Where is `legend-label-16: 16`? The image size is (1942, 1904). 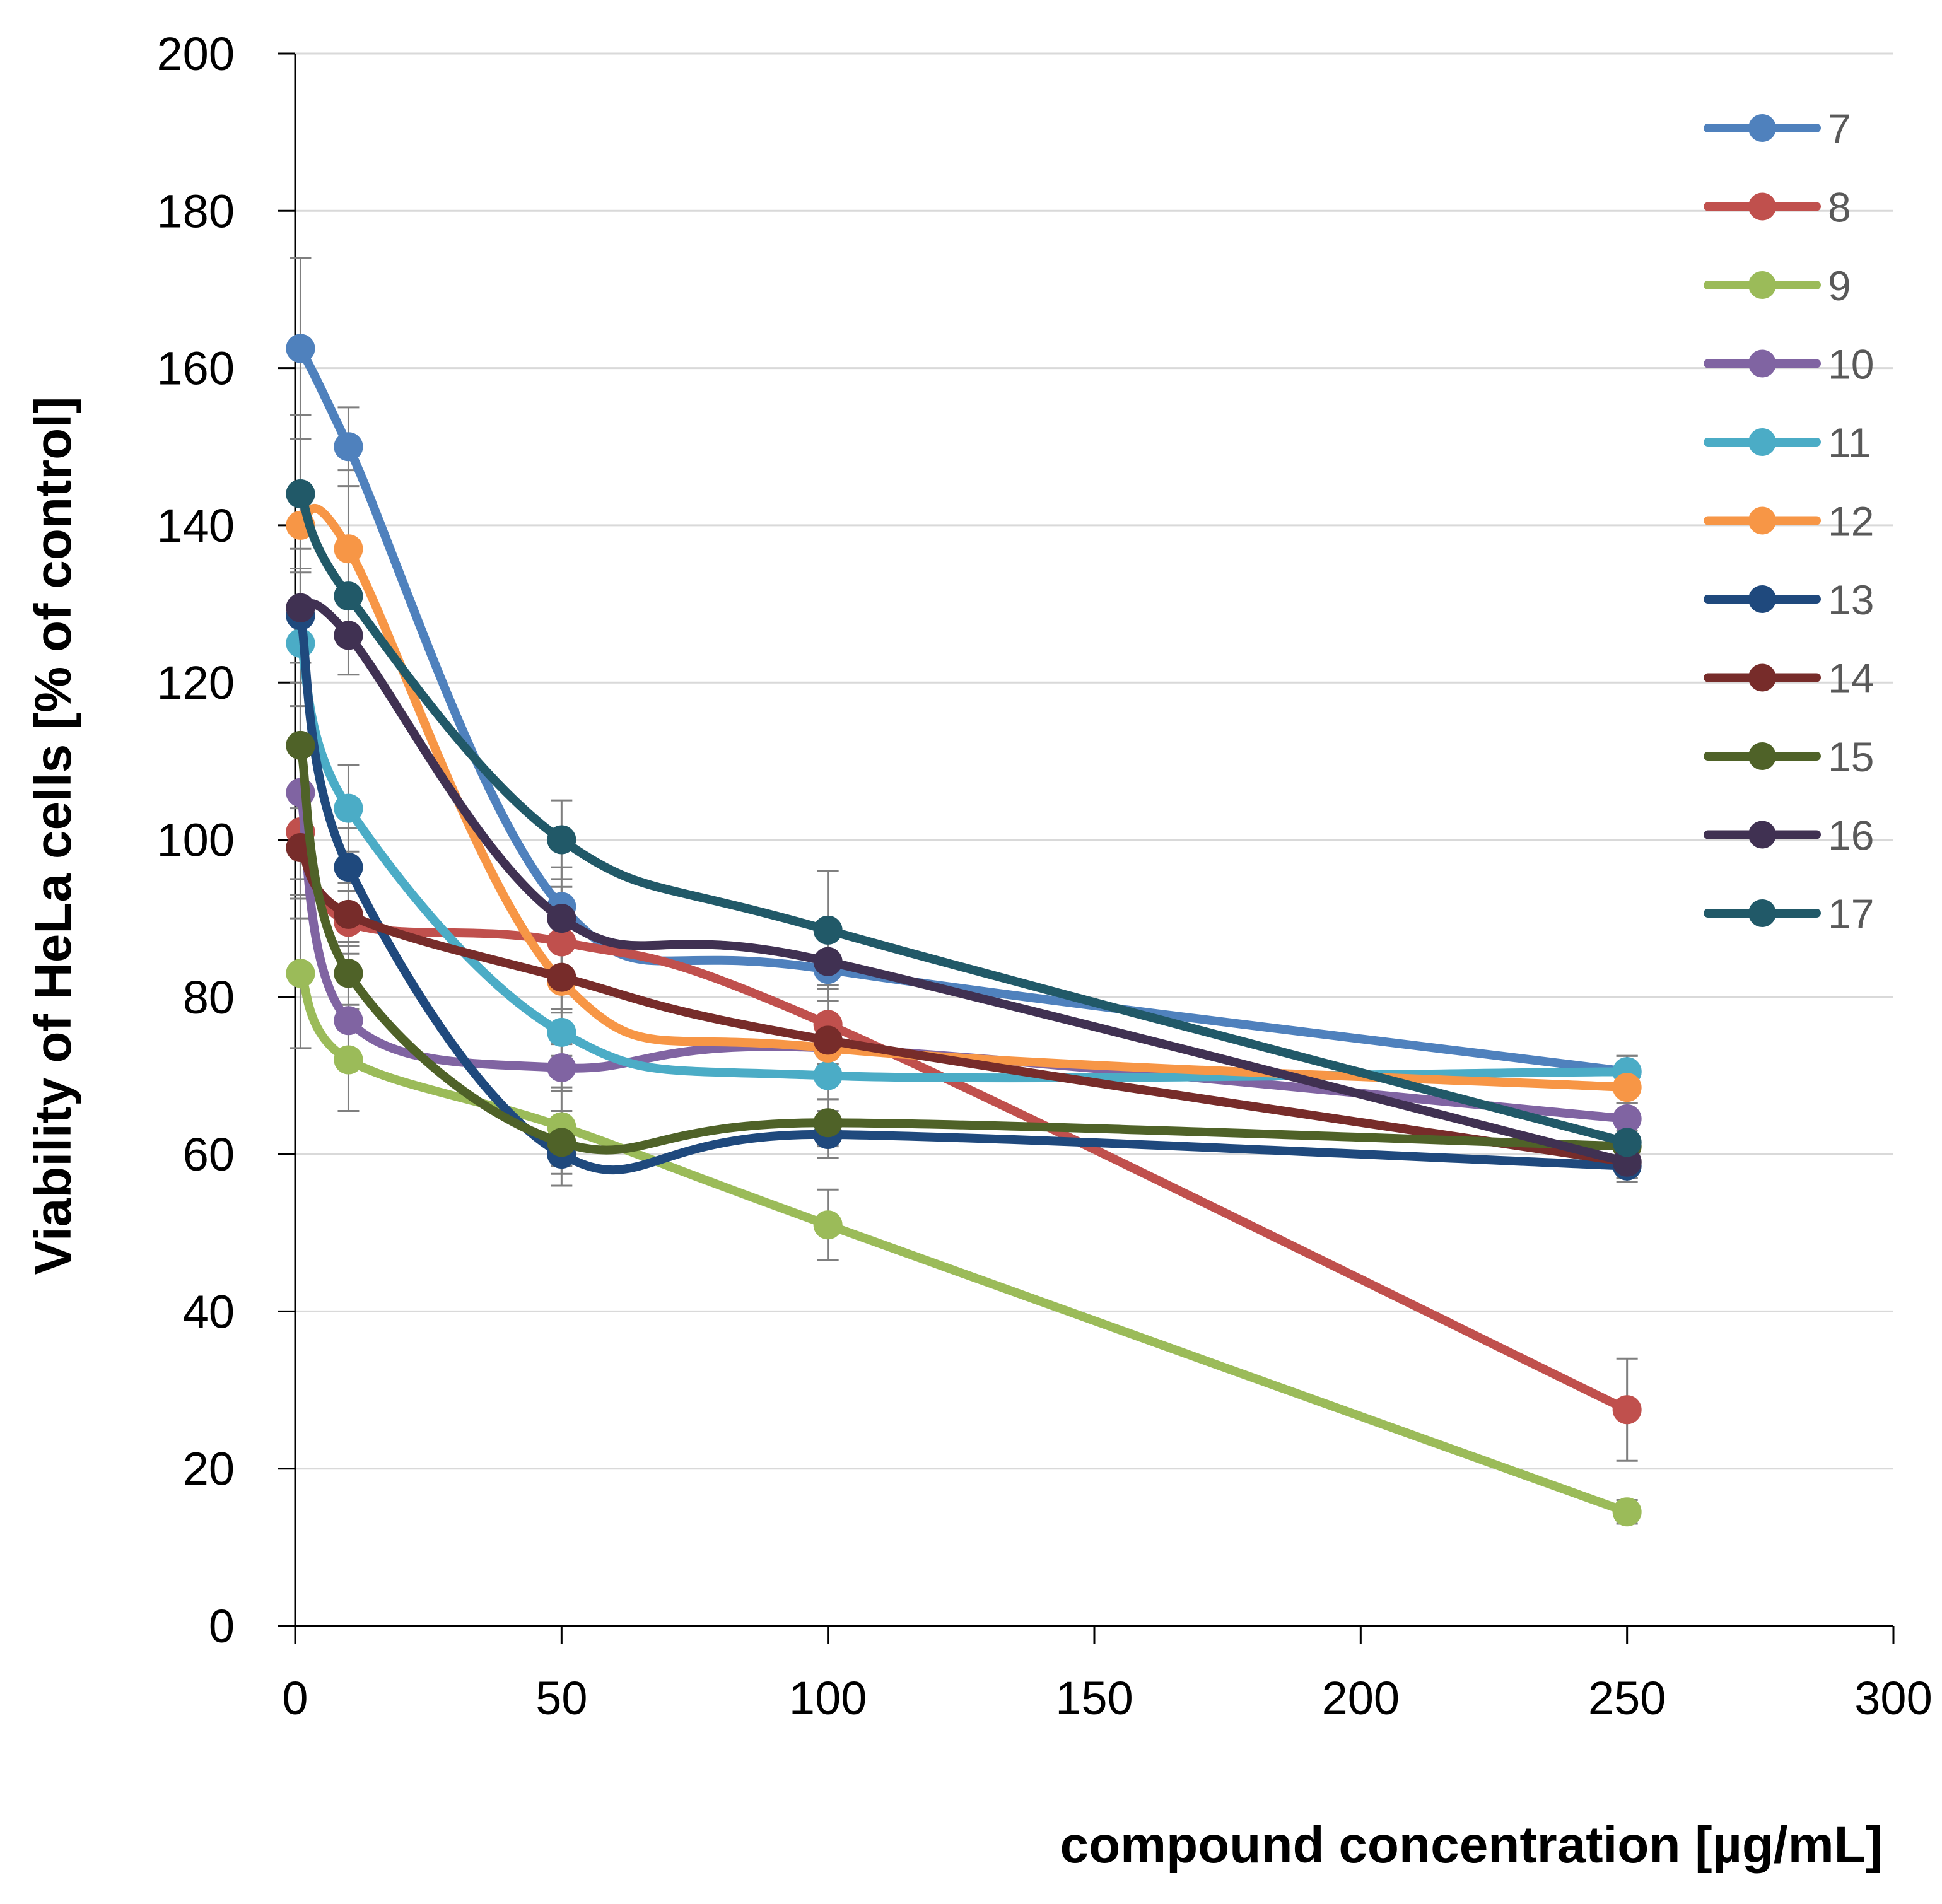 legend-label-16: 16 is located at coordinates (1851, 835).